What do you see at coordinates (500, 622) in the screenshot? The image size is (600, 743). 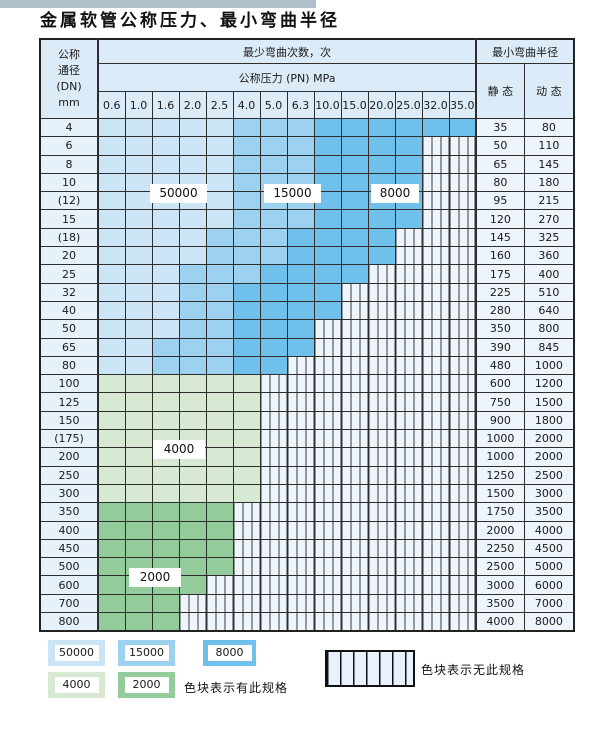 I see `static-radius-cell: 4000` at bounding box center [500, 622].